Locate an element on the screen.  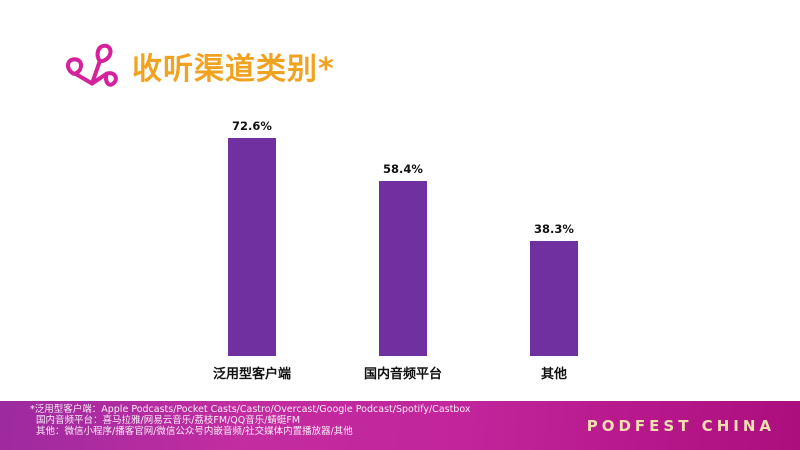
header: 收听渠道类别* is located at coordinates (199, 69).